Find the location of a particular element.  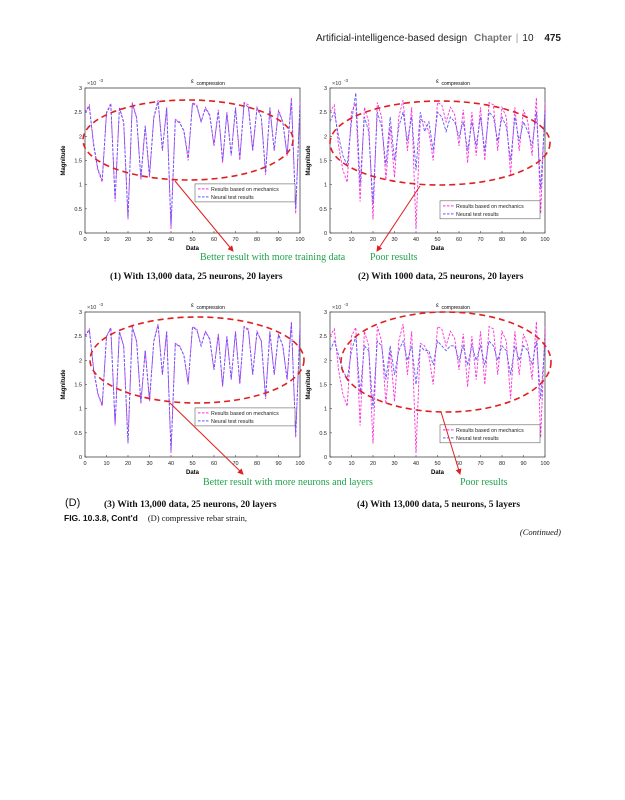

running-title: Artificial-intelligence-based design is located at coordinates (392, 38).